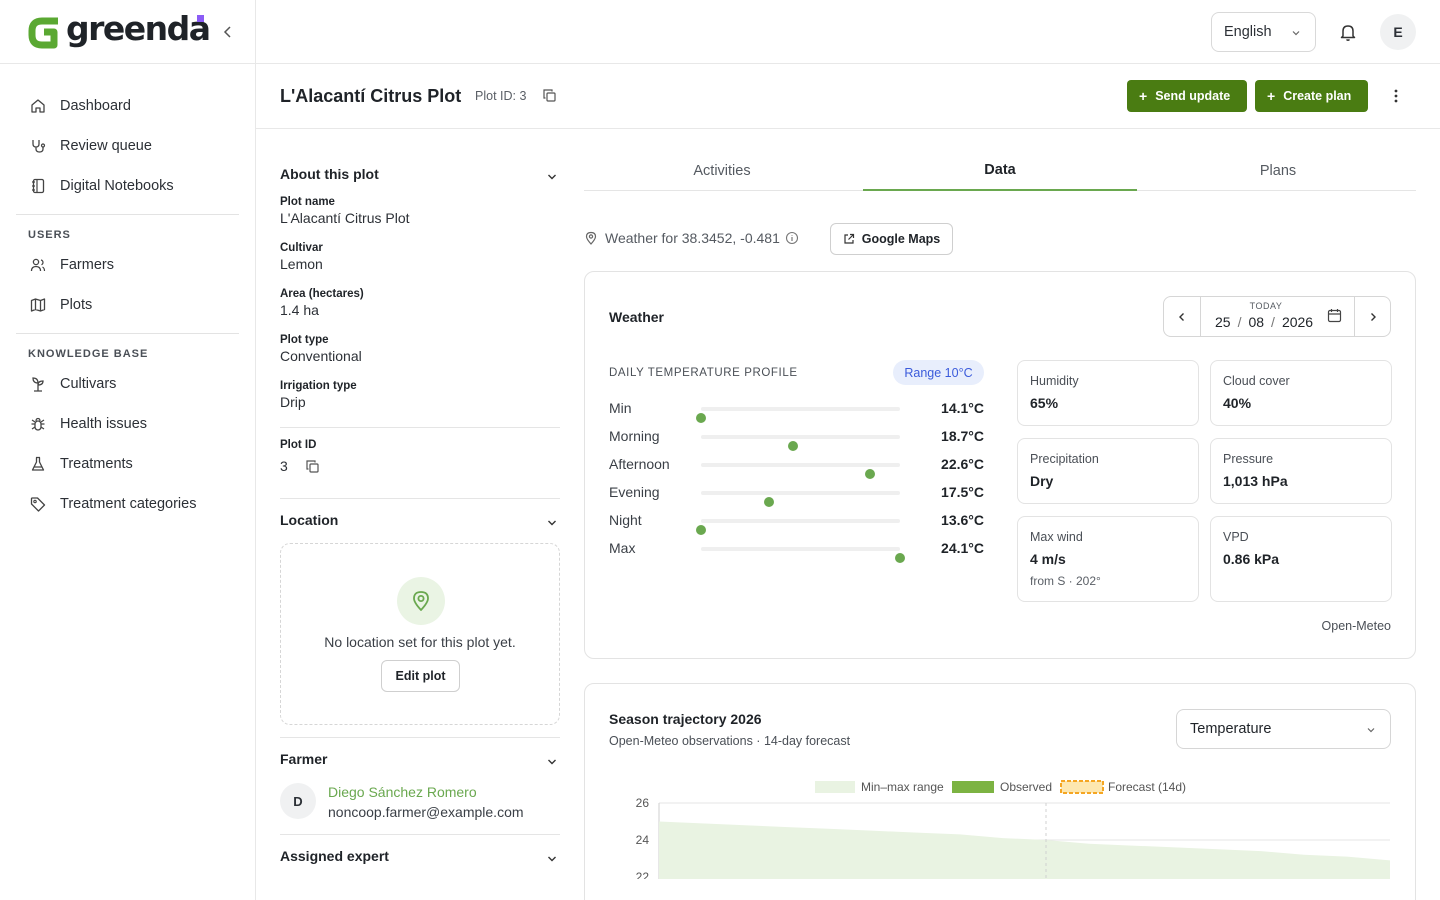 The width and height of the screenshot is (1440, 900). I want to click on sidebar-item-plots: Plots, so click(127, 305).